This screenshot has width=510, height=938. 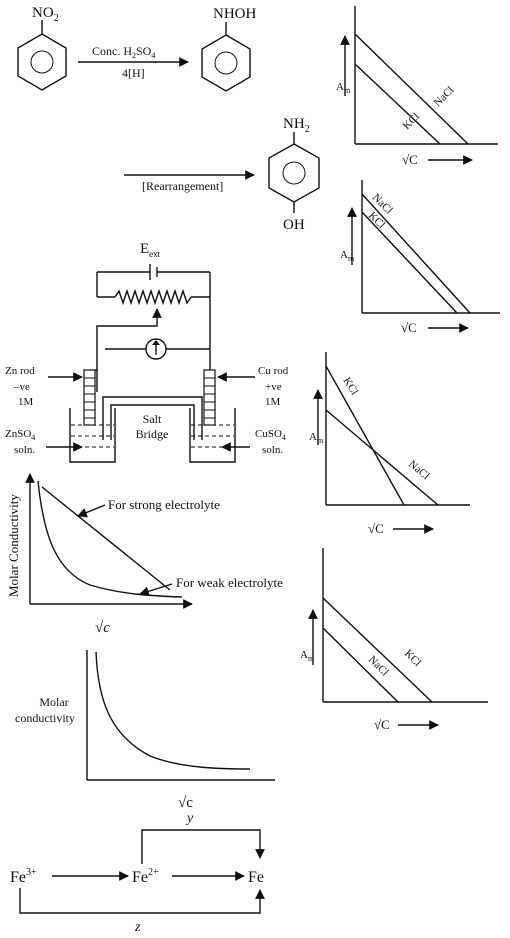 I want to click on cu-rod-label: Cu rod, so click(x=273, y=371).